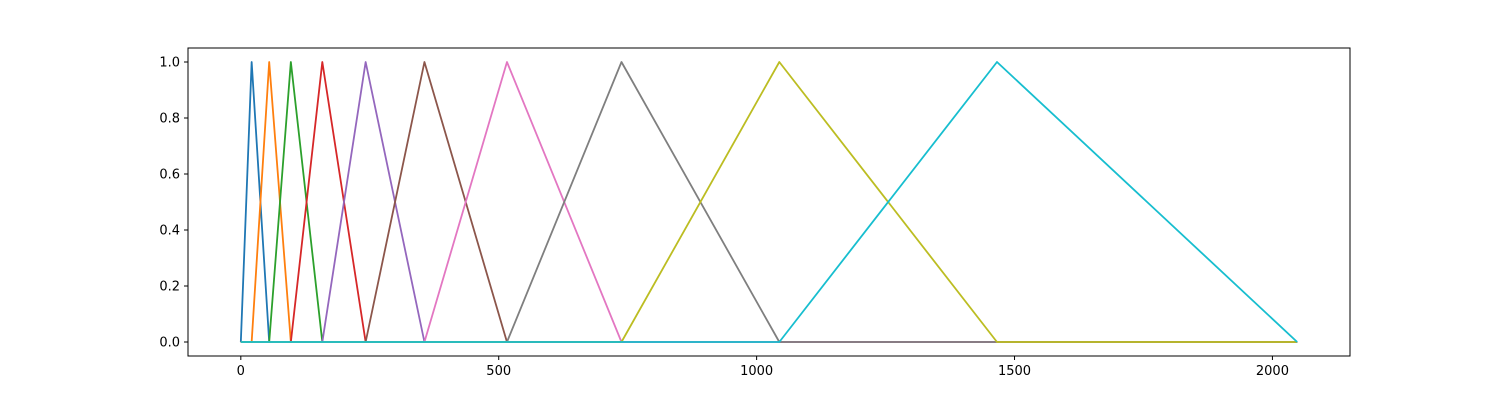  I want to click on x-tick-label: 1500, so click(1014, 371).